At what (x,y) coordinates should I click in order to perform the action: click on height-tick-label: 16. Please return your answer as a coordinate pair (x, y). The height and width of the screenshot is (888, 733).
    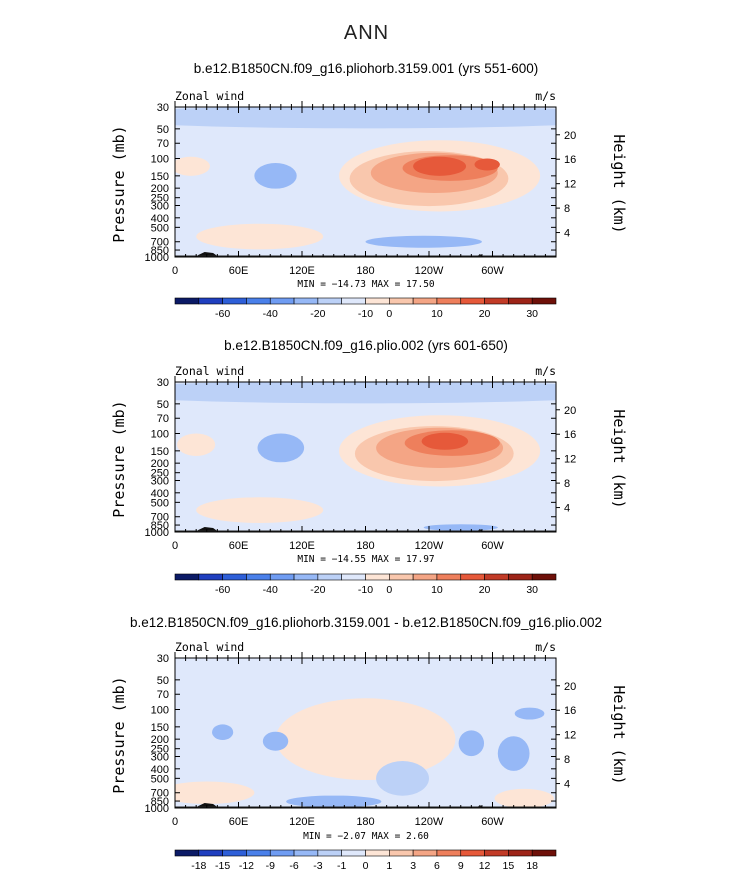
    Looking at the image, I should click on (570, 711).